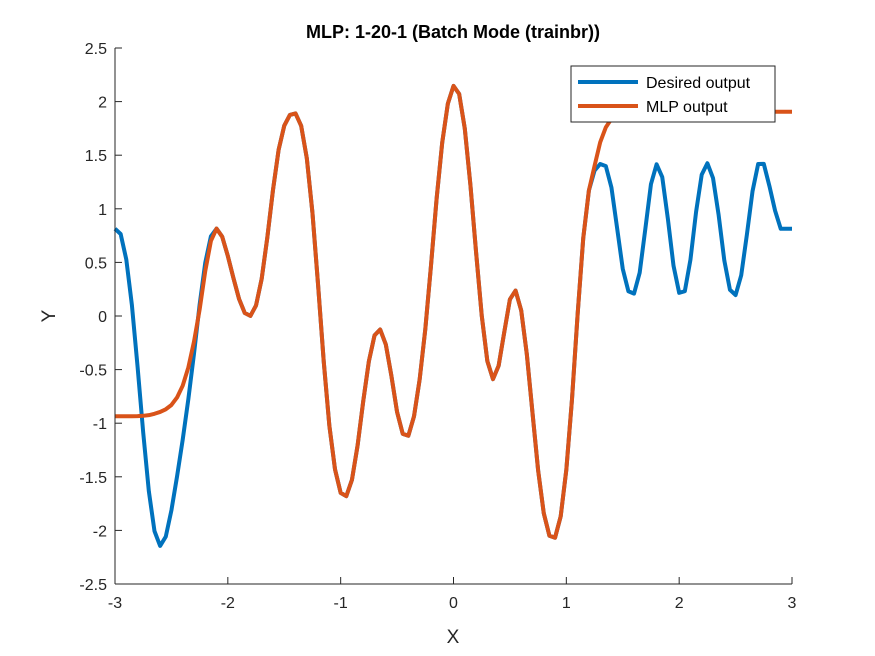 This screenshot has width=875, height=656. Describe the element at coordinates (698, 83) in the screenshot. I see `legend-label-desired: Desired output` at that location.